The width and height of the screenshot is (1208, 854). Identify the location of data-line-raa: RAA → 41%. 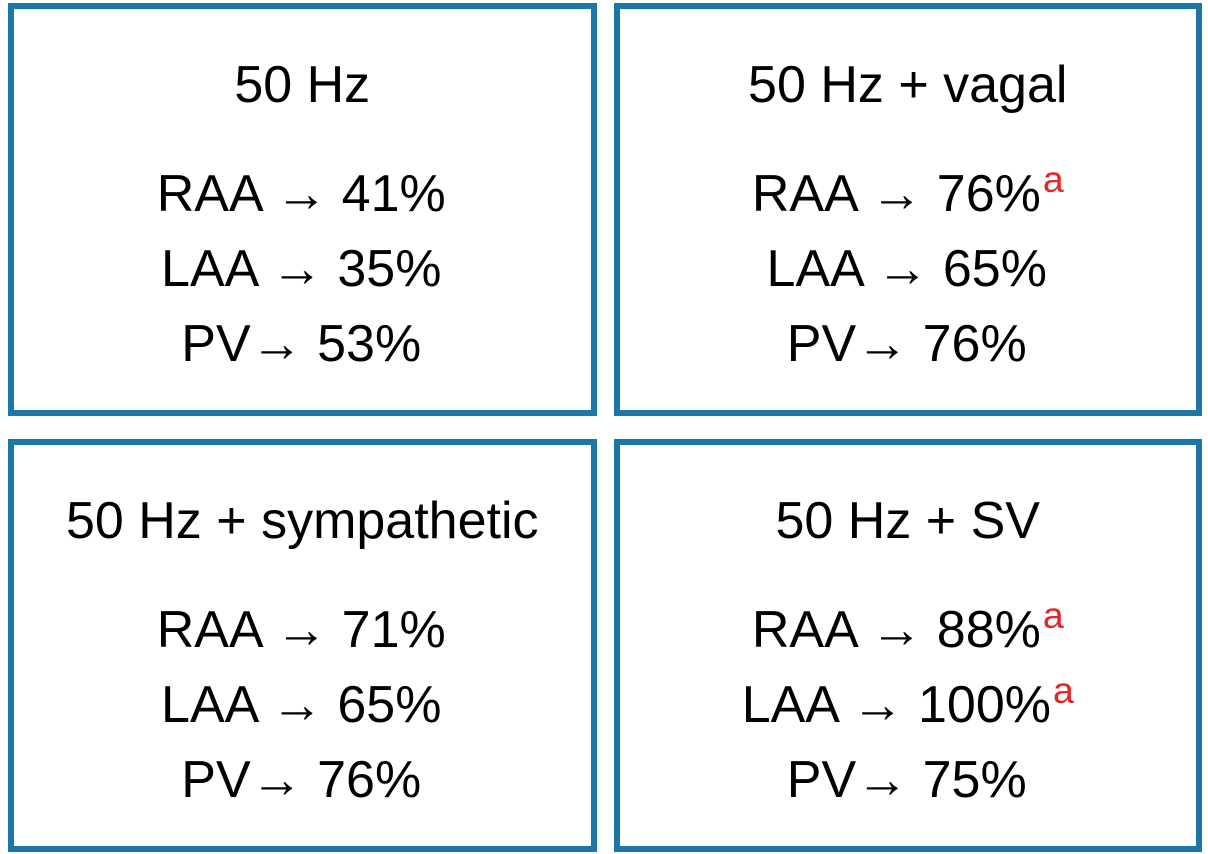
(302, 196).